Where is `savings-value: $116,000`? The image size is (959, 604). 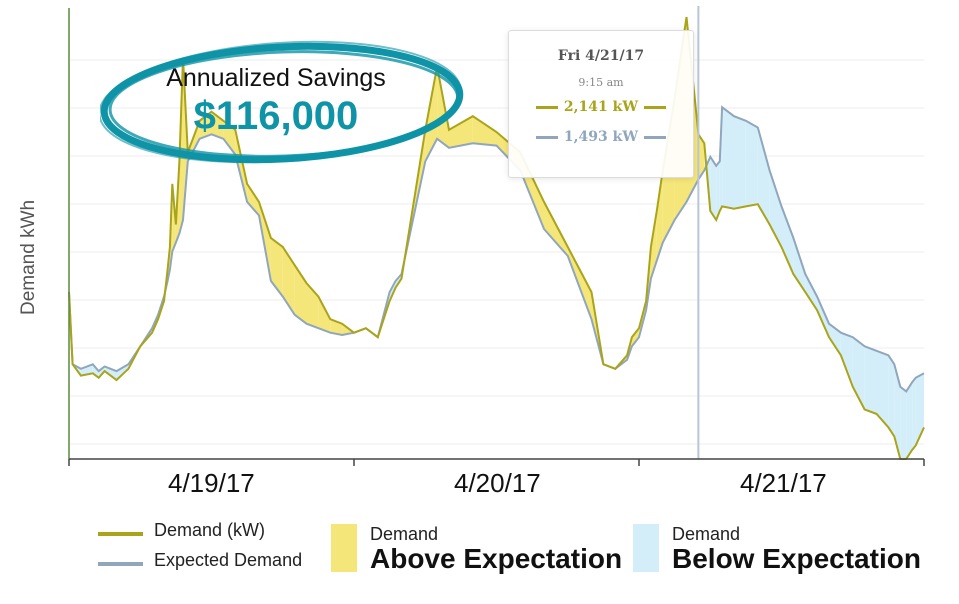
savings-value: $116,000 is located at coordinates (276, 116).